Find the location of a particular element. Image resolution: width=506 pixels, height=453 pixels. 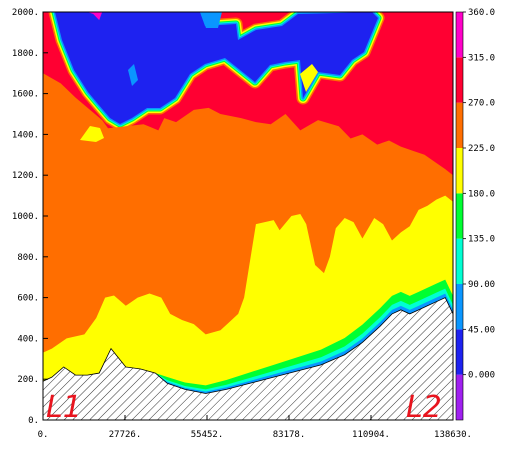

y-tick-label: 1800. is located at coordinates (25, 54).